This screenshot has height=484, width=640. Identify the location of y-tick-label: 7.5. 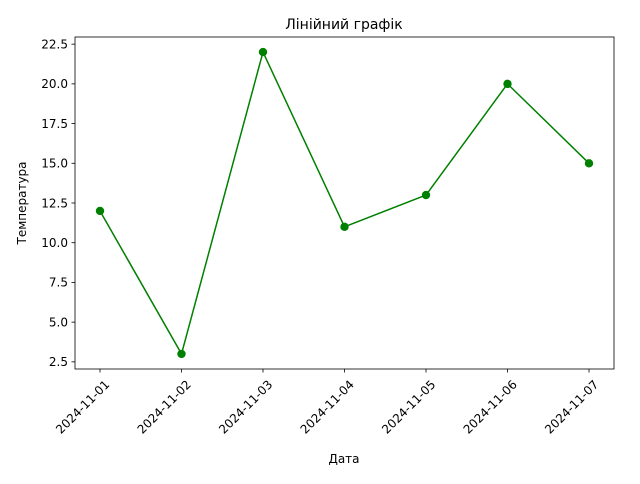
(58, 283).